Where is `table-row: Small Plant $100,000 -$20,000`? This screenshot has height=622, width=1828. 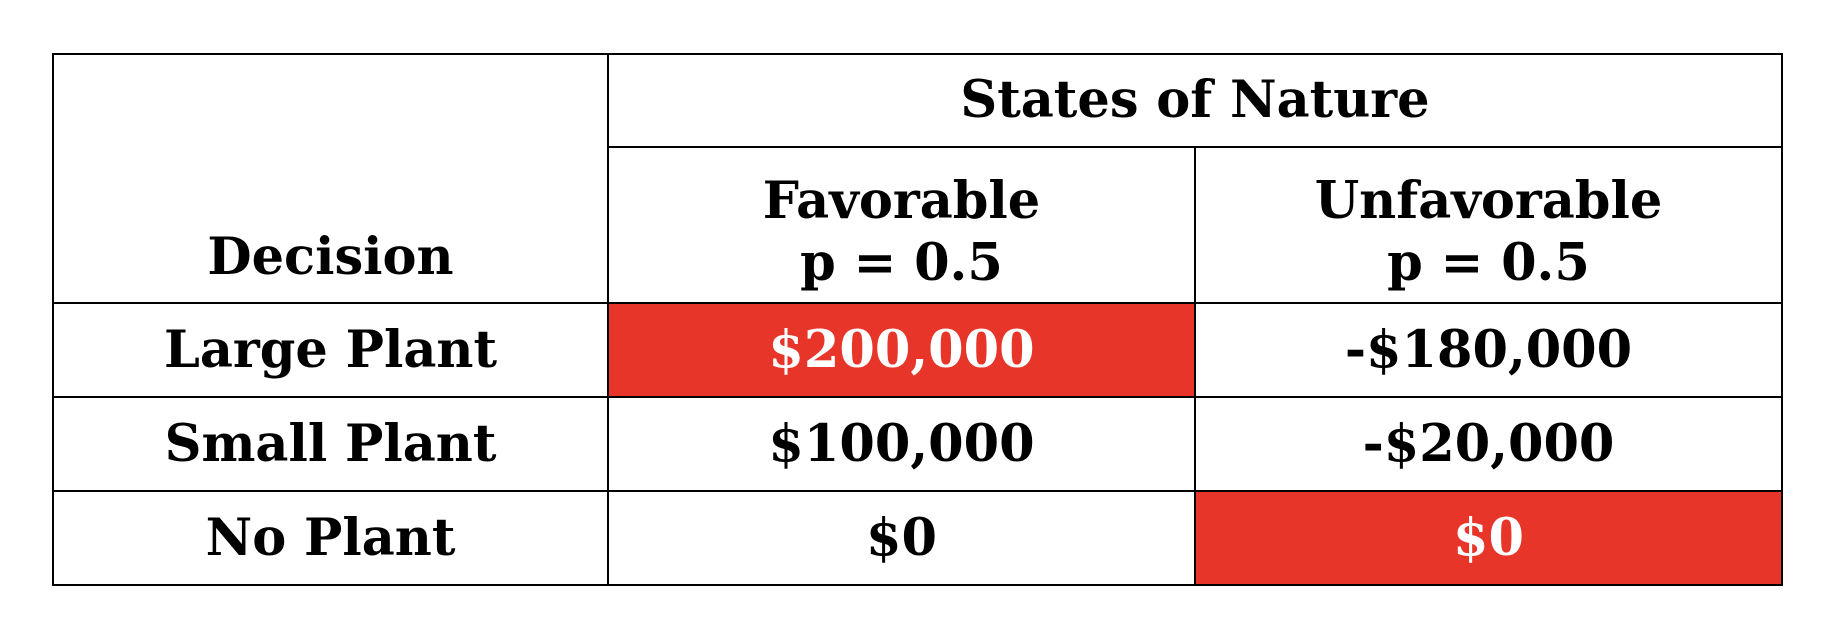
table-row: Small Plant $100,000 -$20,000 is located at coordinates (917, 444).